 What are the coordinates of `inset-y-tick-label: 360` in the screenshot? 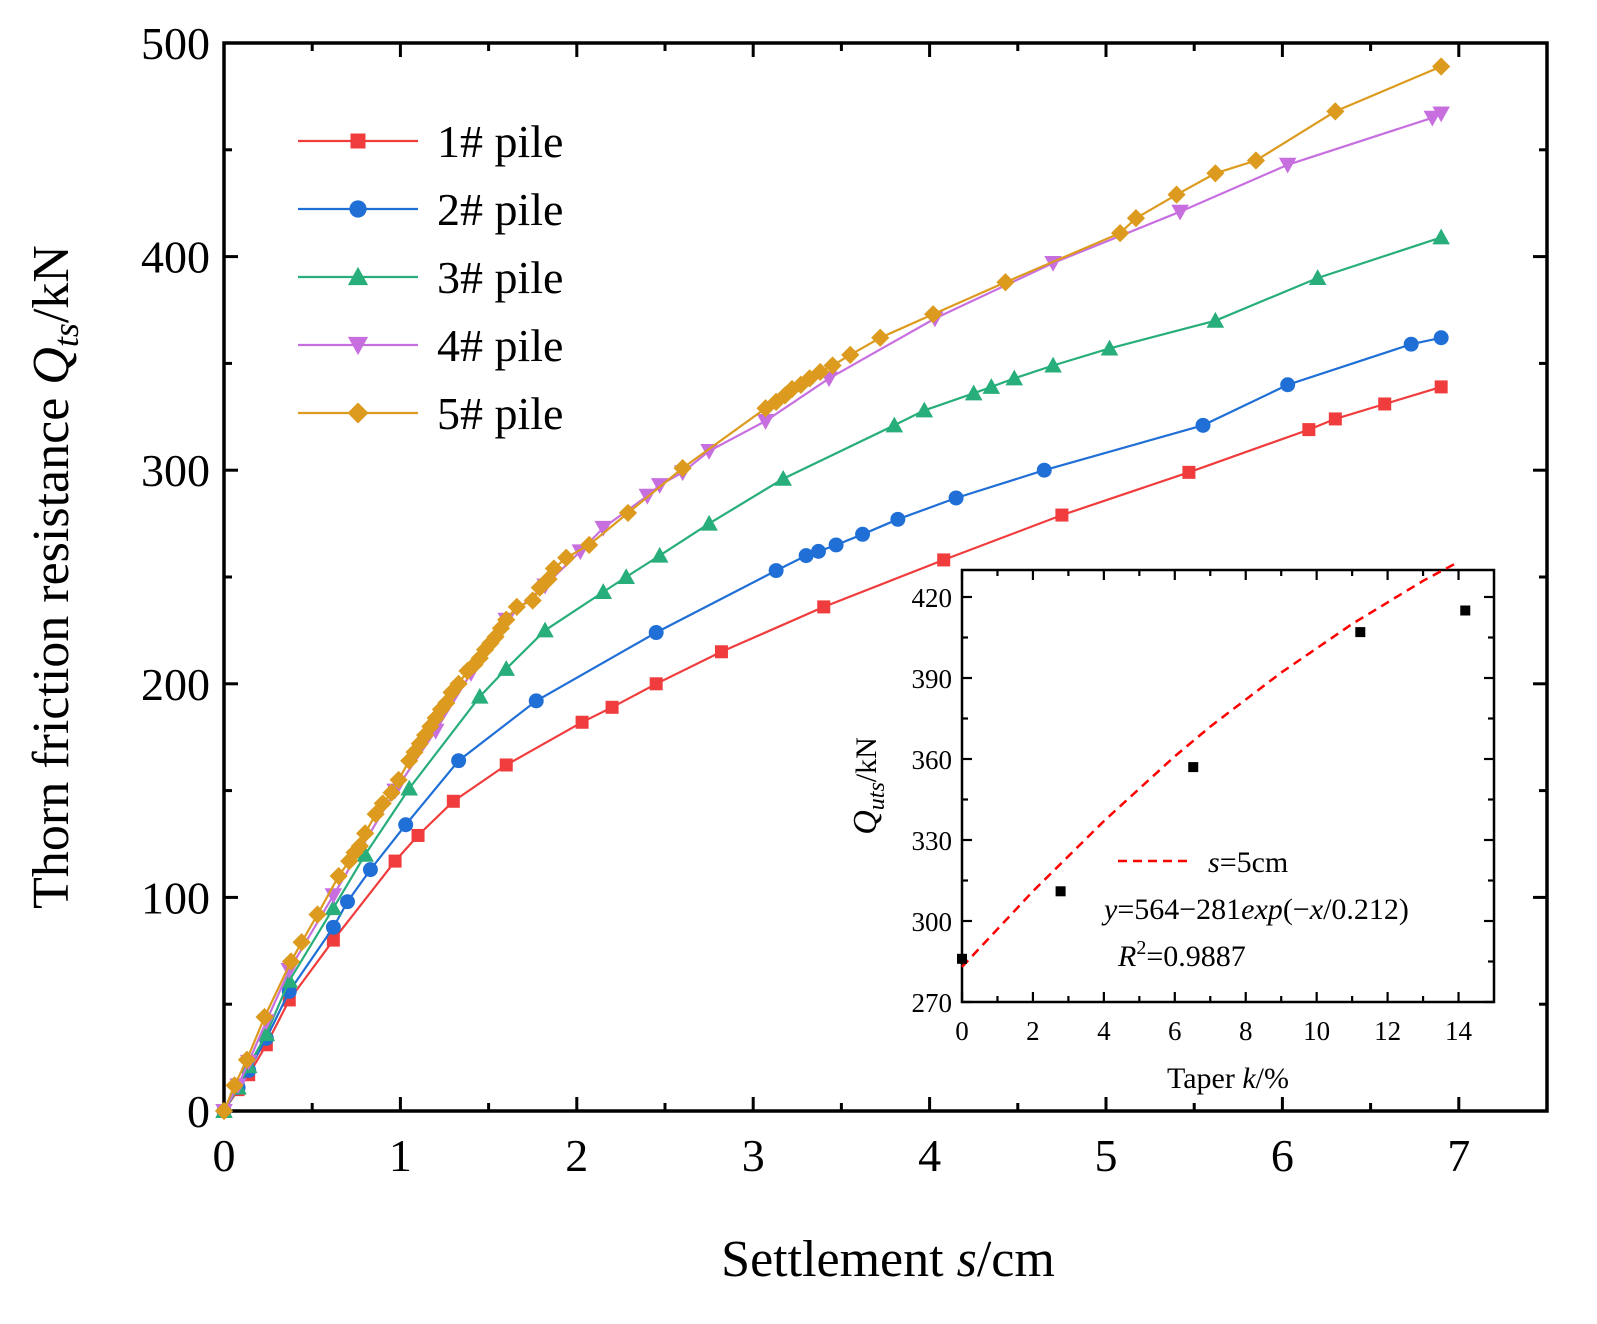 It's located at (932, 760).